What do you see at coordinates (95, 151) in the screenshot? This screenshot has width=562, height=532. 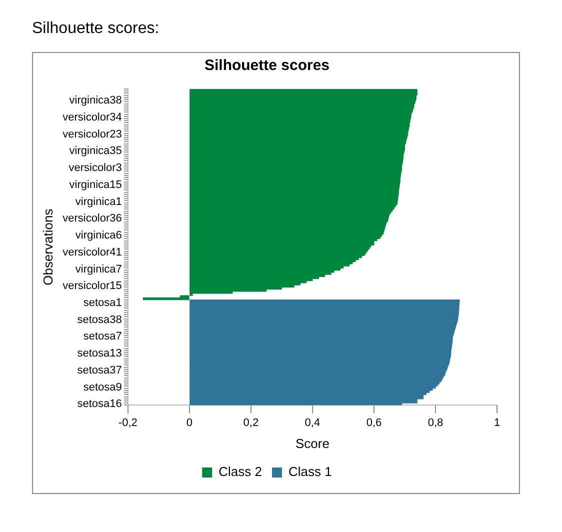 I see `y-tick-label: virginica35` at bounding box center [95, 151].